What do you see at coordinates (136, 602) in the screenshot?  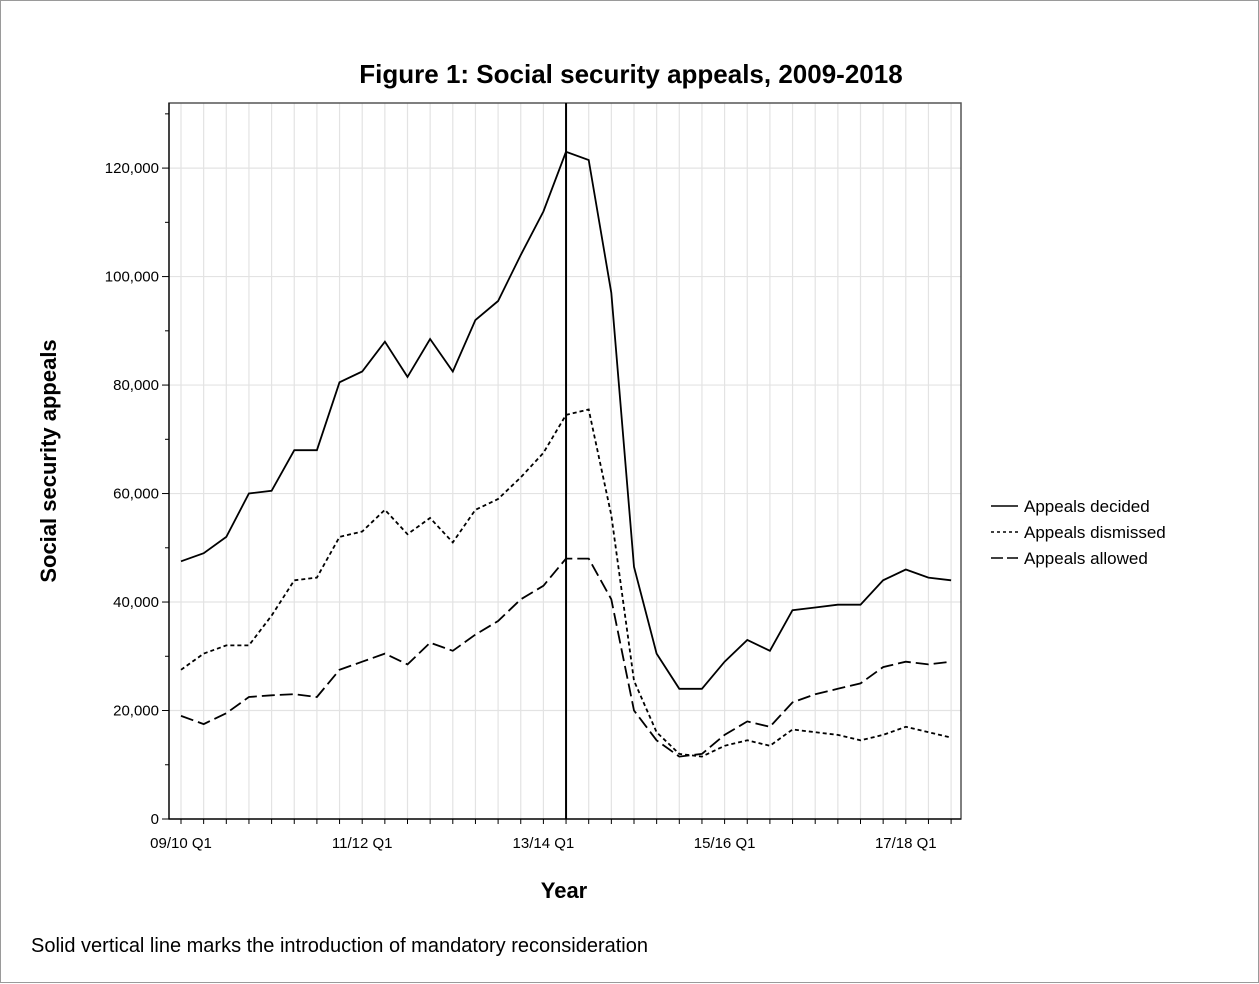 I see `y-tick-label: 40,000` at bounding box center [136, 602].